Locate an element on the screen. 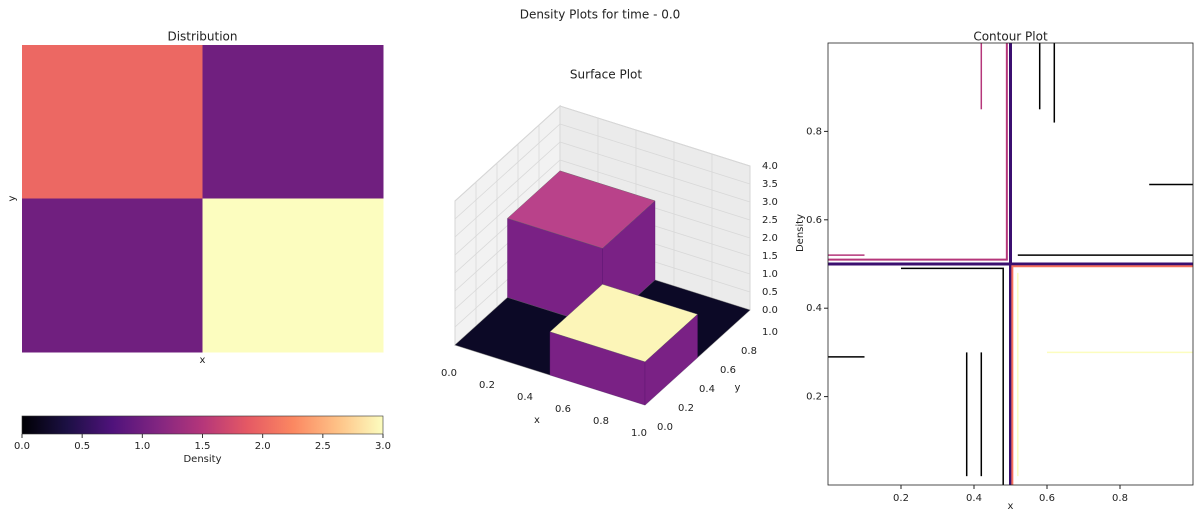 This screenshot has height=521, width=1200. colorbar-tick-label: 1.5 is located at coordinates (203, 446).